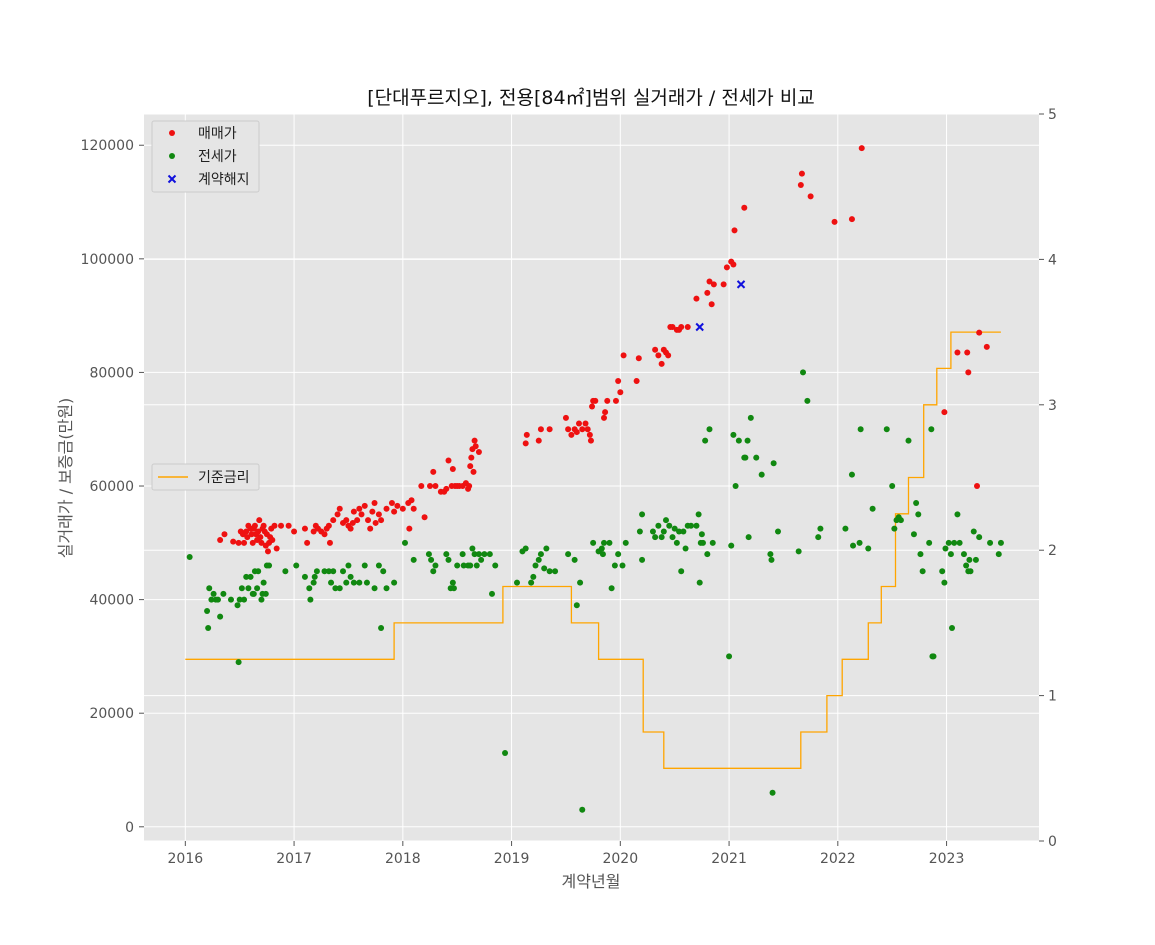 Image resolution: width=1155 pixels, height=945 pixels. What do you see at coordinates (512, 859) in the screenshot?
I see `x-tick-label: 2019` at bounding box center [512, 859].